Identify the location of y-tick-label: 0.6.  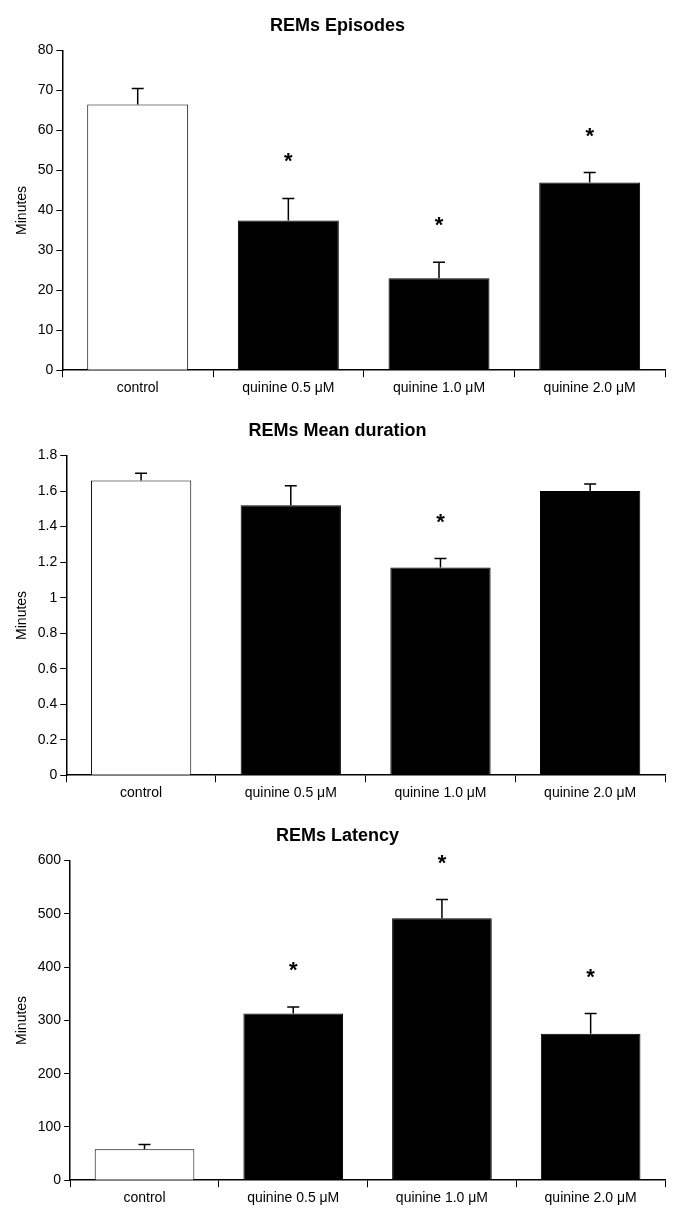
(47, 667).